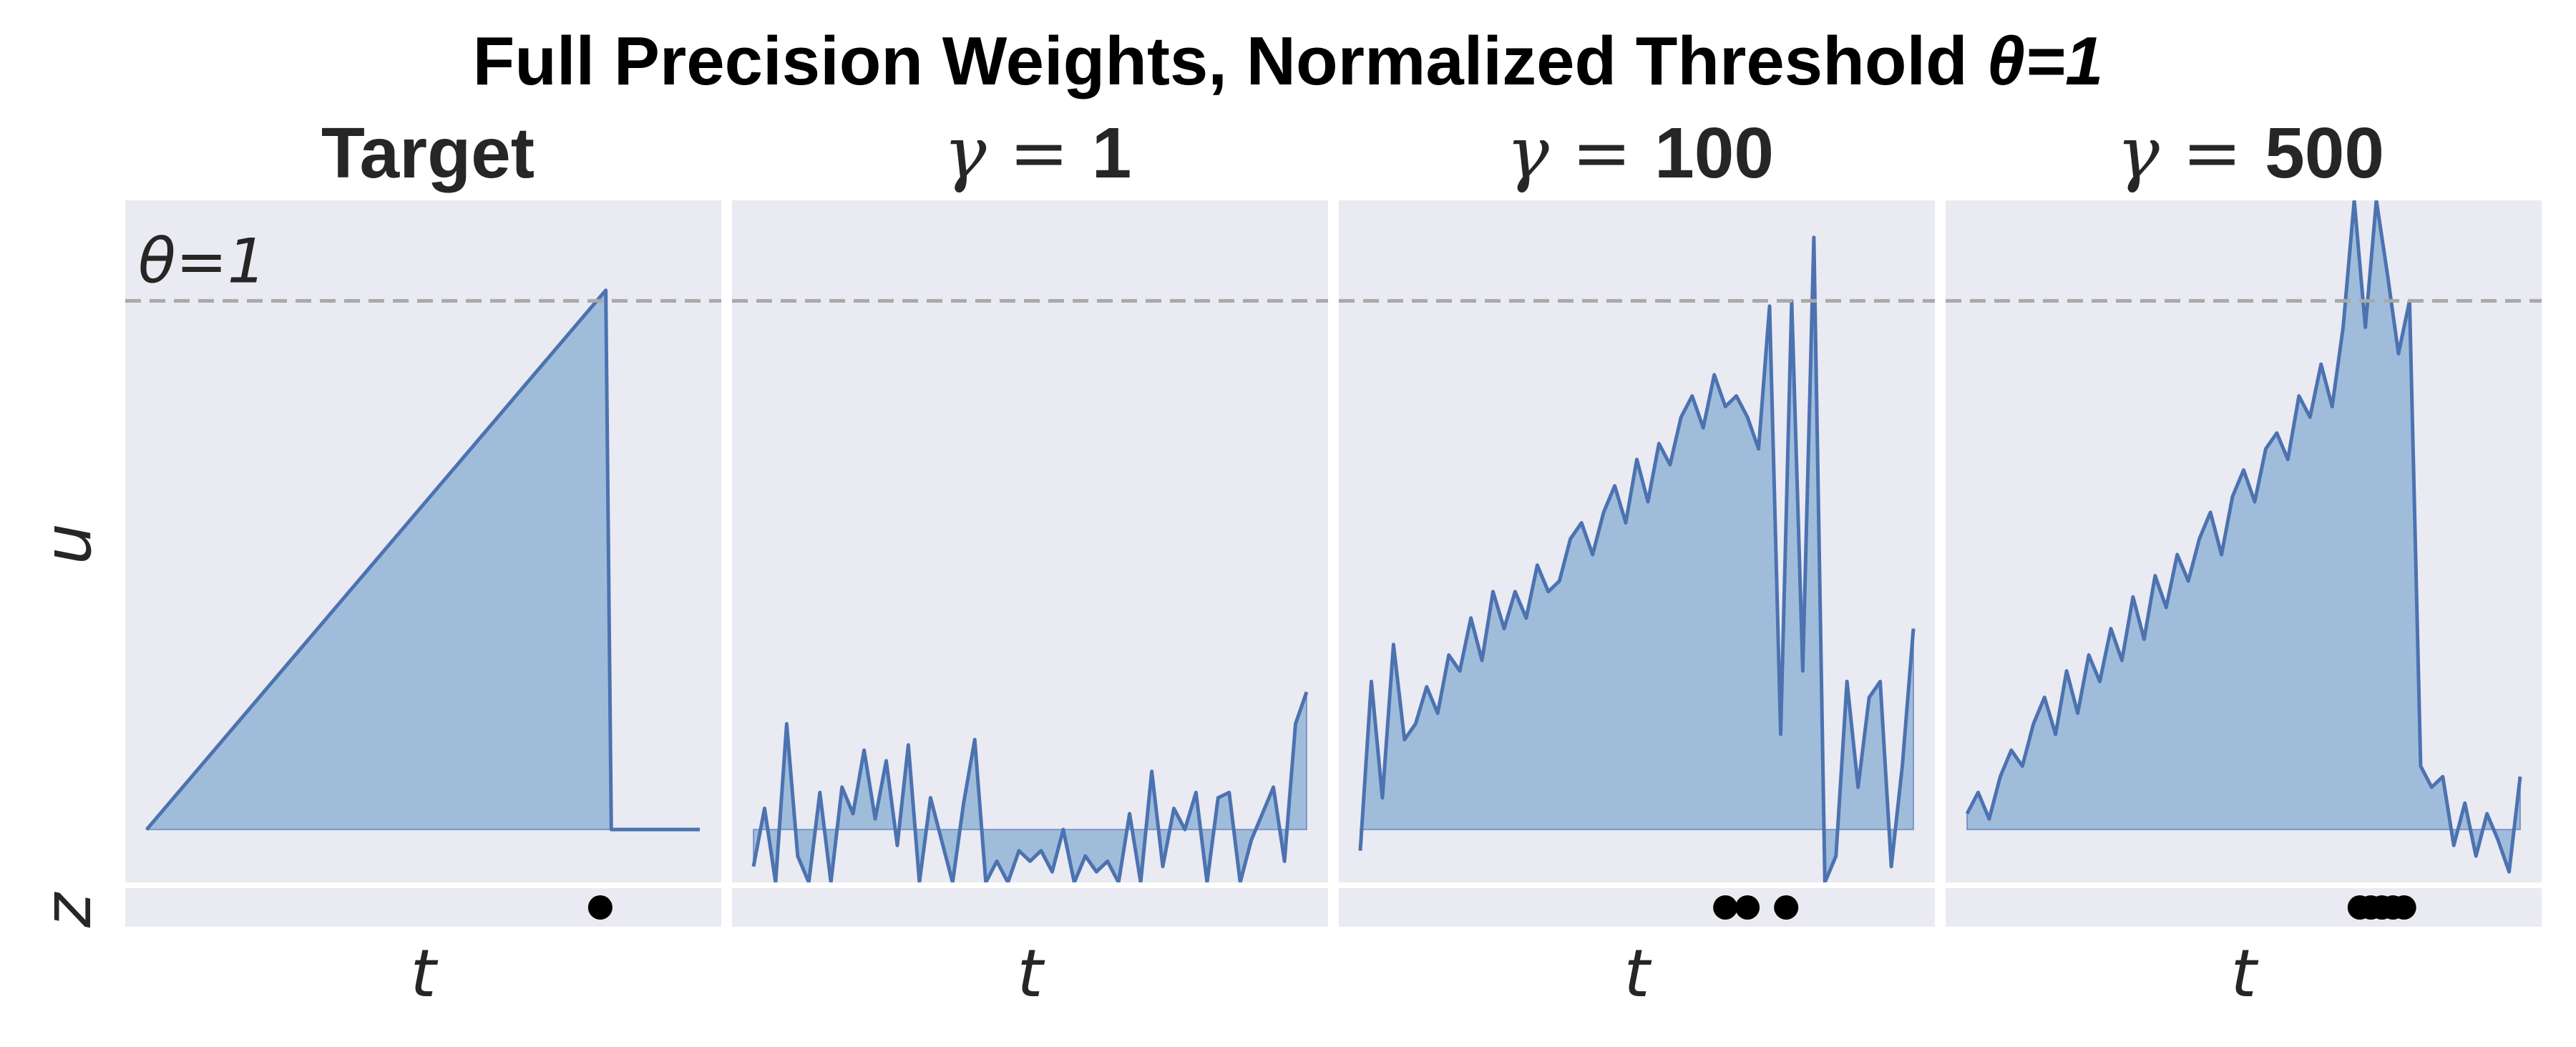 The height and width of the screenshot is (1047, 2576). Describe the element at coordinates (1112, 153) in the screenshot. I see `panel-title-value: 1` at that location.